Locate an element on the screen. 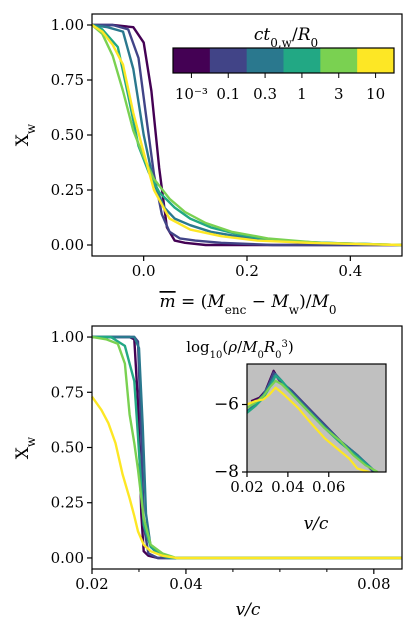 This screenshot has width=415, height=641. inset-xtick-label: 0.02 is located at coordinates (246, 487).